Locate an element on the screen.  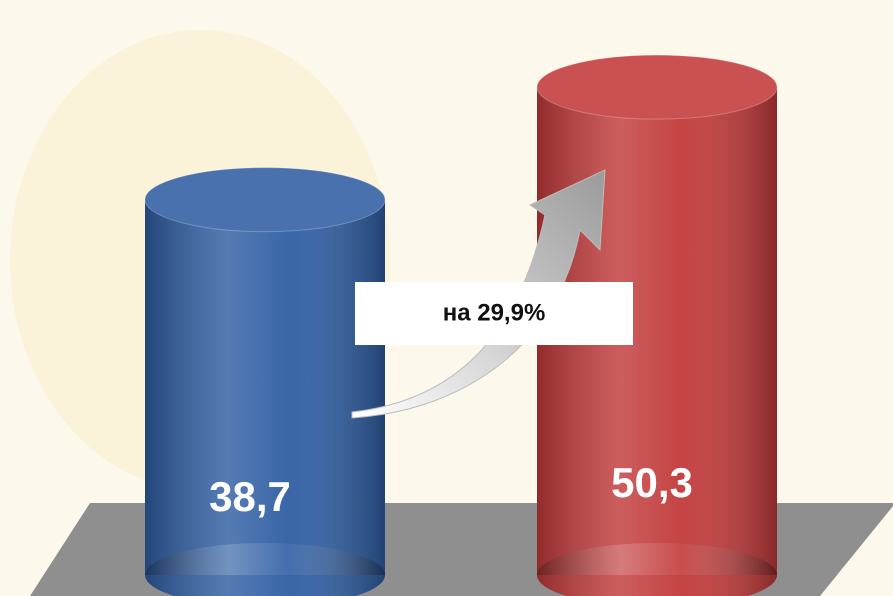
value-label: 38,7 is located at coordinates (250, 496).